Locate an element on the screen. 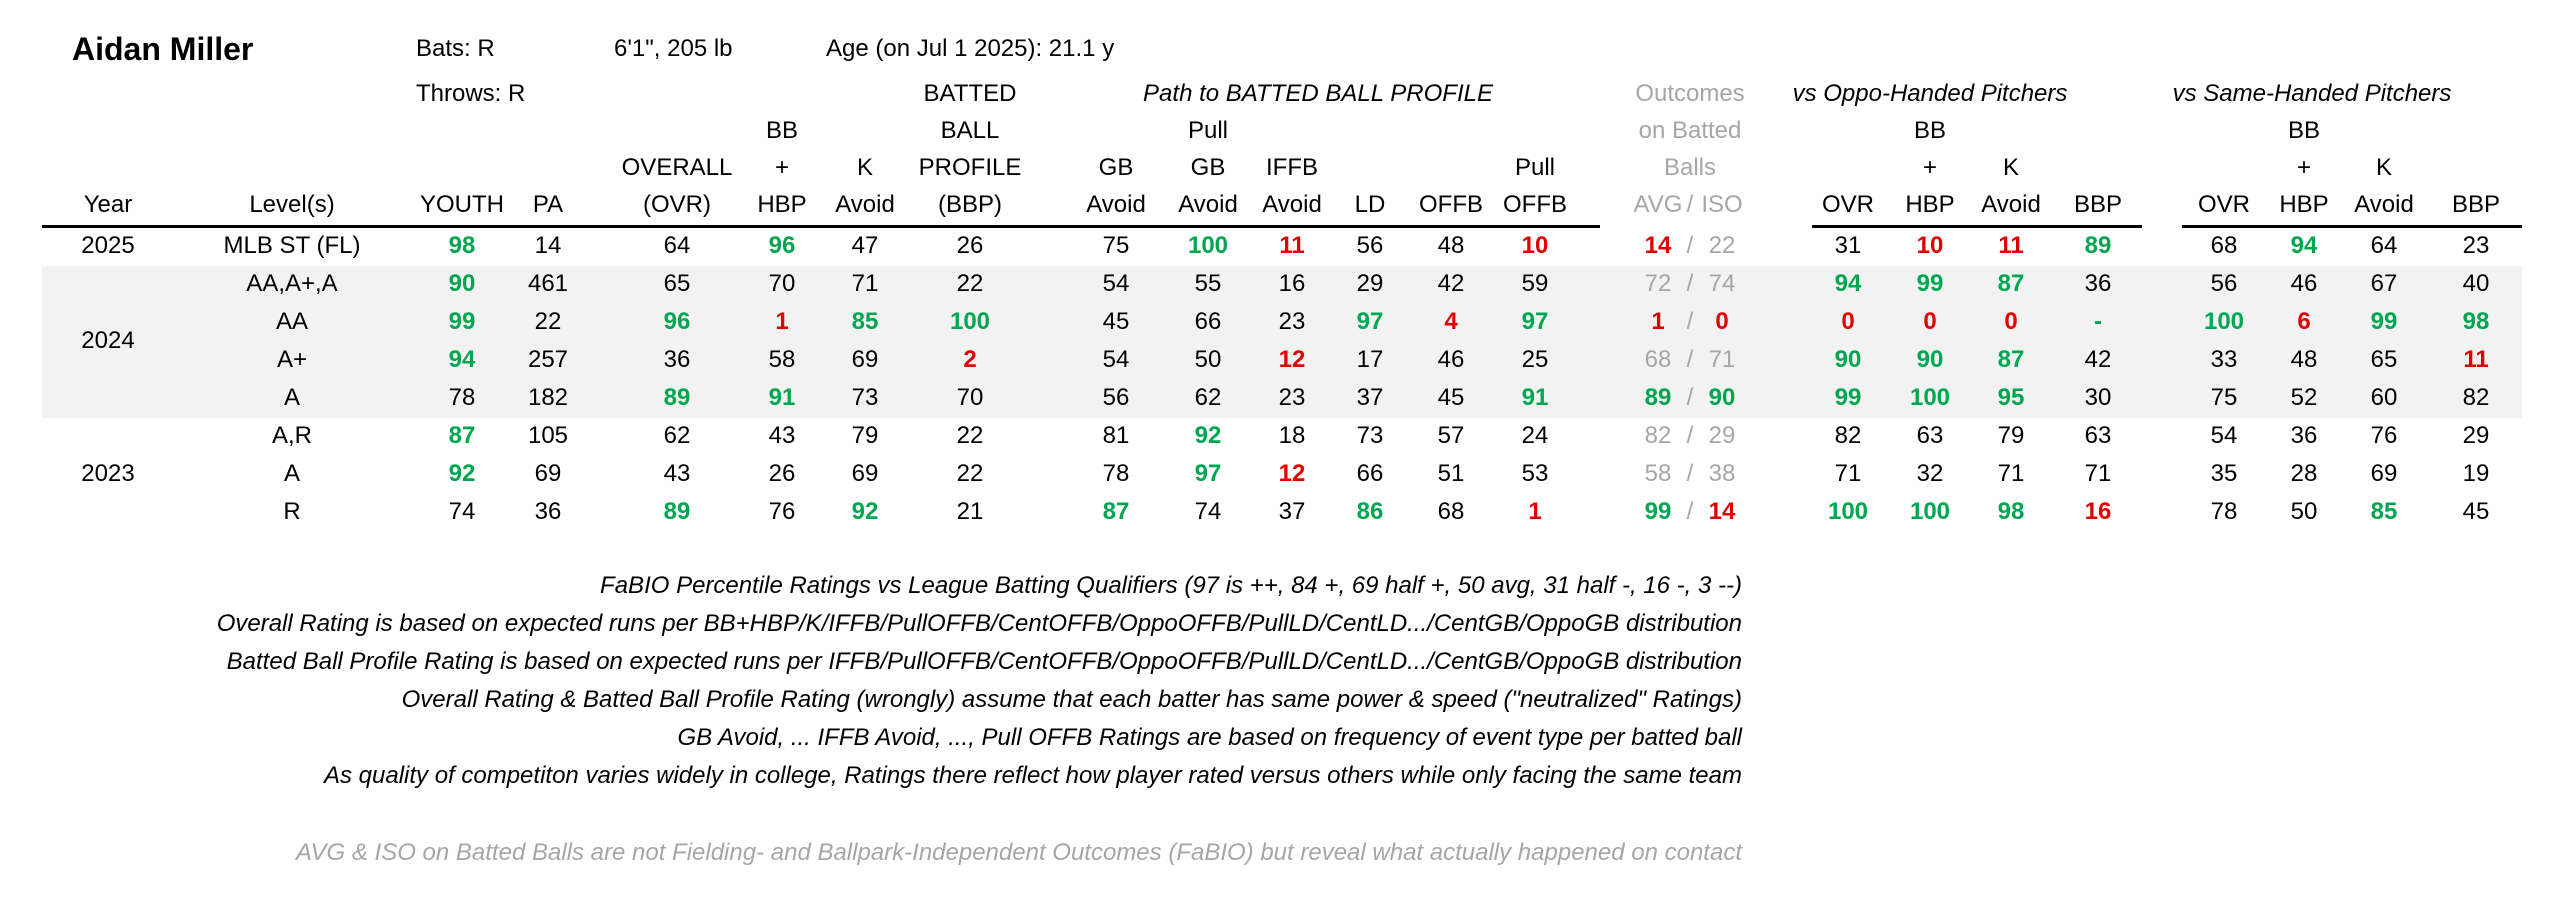  col-header-s_k: K is located at coordinates (2384, 167).